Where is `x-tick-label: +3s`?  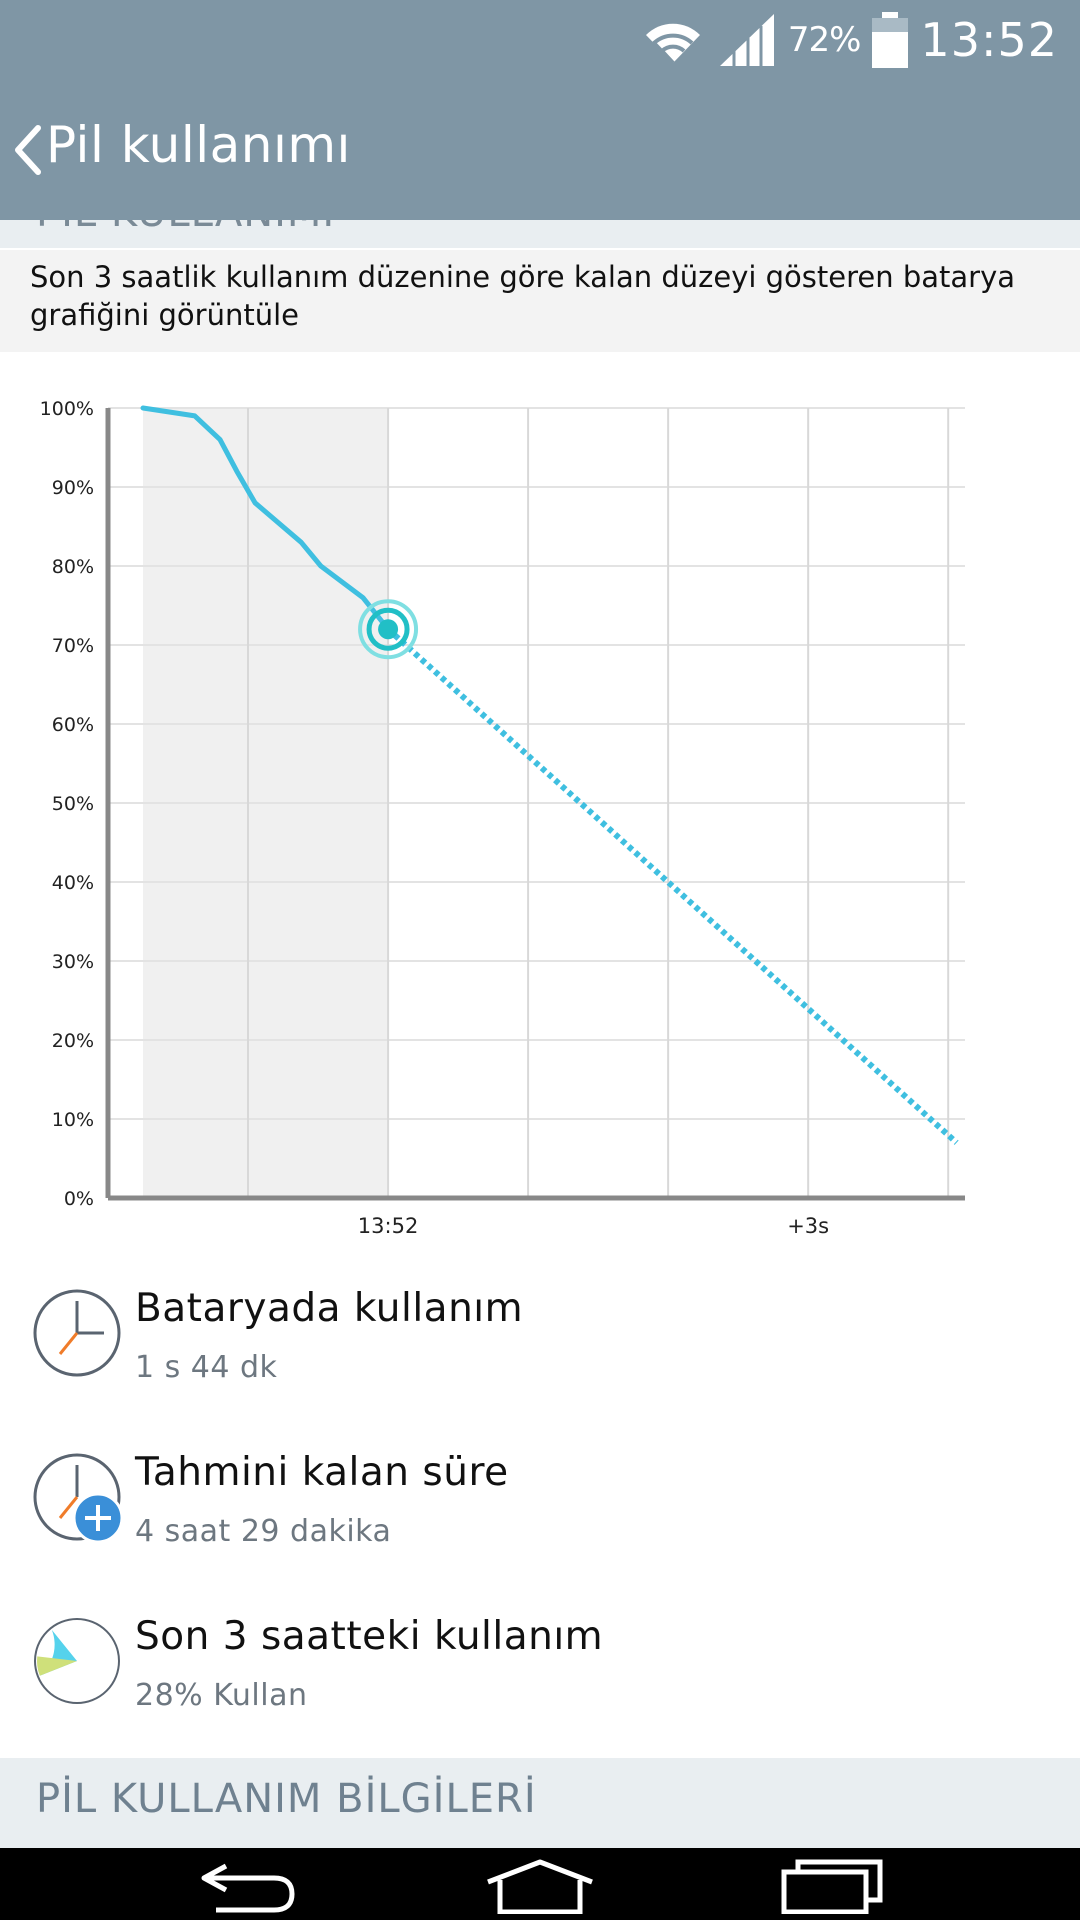
x-tick-label: +3s is located at coordinates (808, 1226).